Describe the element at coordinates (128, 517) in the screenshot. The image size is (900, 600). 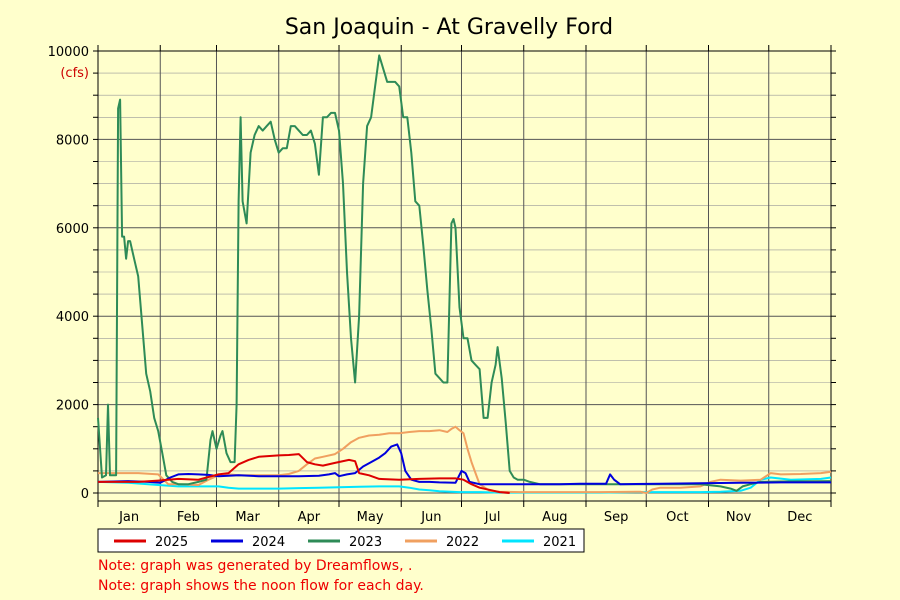
I see `x-tick-label: Jan` at that location.